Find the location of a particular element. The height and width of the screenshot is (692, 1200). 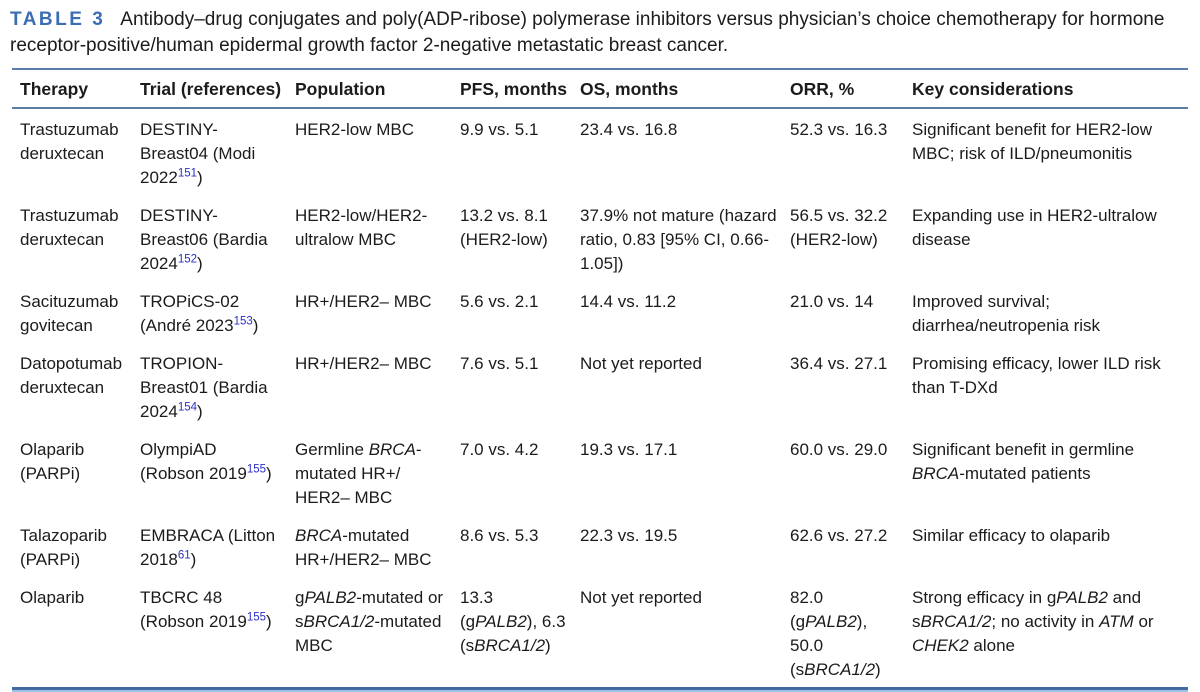

table-cell: Expanding use in HER2-ultralow disease is located at coordinates (1034, 227).